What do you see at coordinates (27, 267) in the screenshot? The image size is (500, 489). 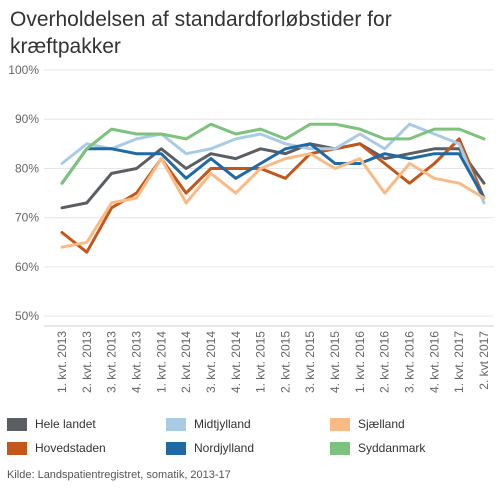 I see `y-tick-label: 60%` at bounding box center [27, 267].